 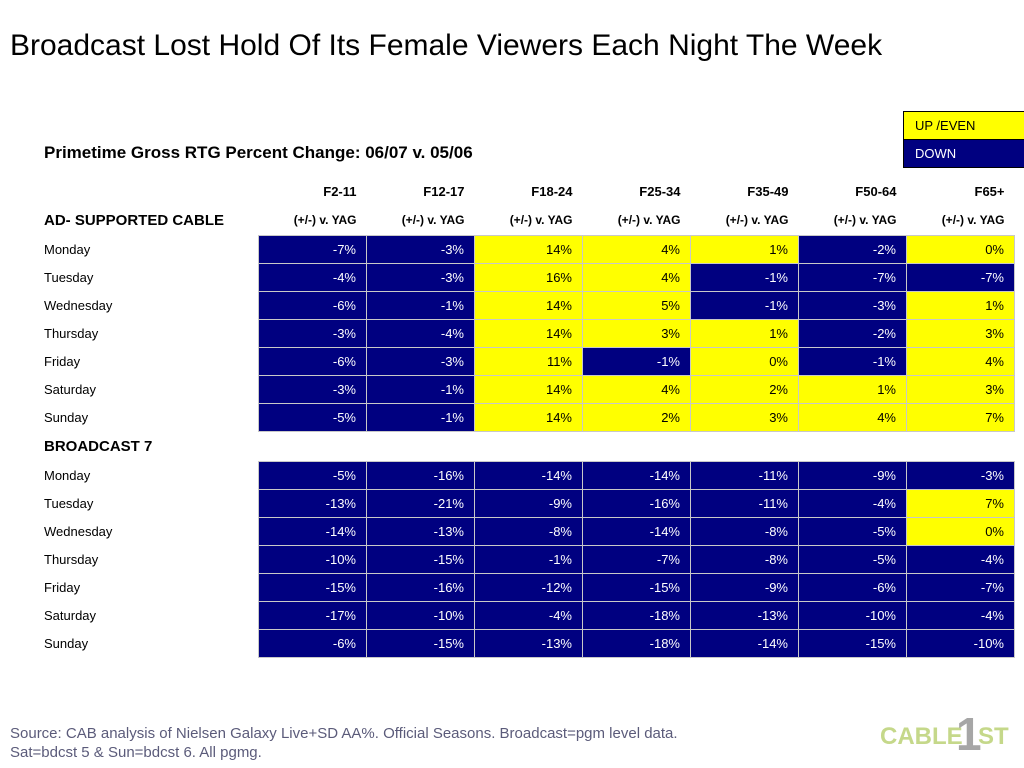 What do you see at coordinates (69, 277) in the screenshot?
I see `day-label: Tuesday` at bounding box center [69, 277].